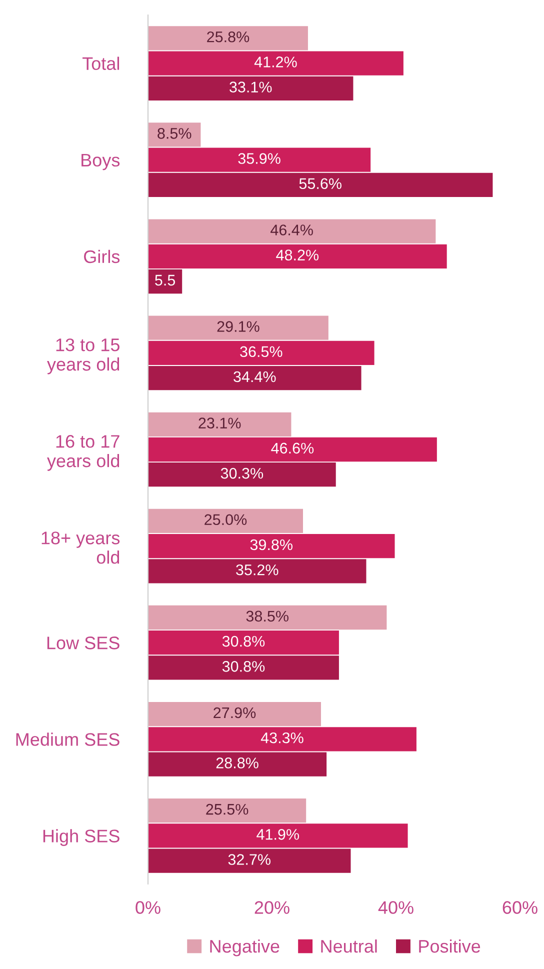 The width and height of the screenshot is (544, 969). I want to click on data-label: 41.9%, so click(278, 834).